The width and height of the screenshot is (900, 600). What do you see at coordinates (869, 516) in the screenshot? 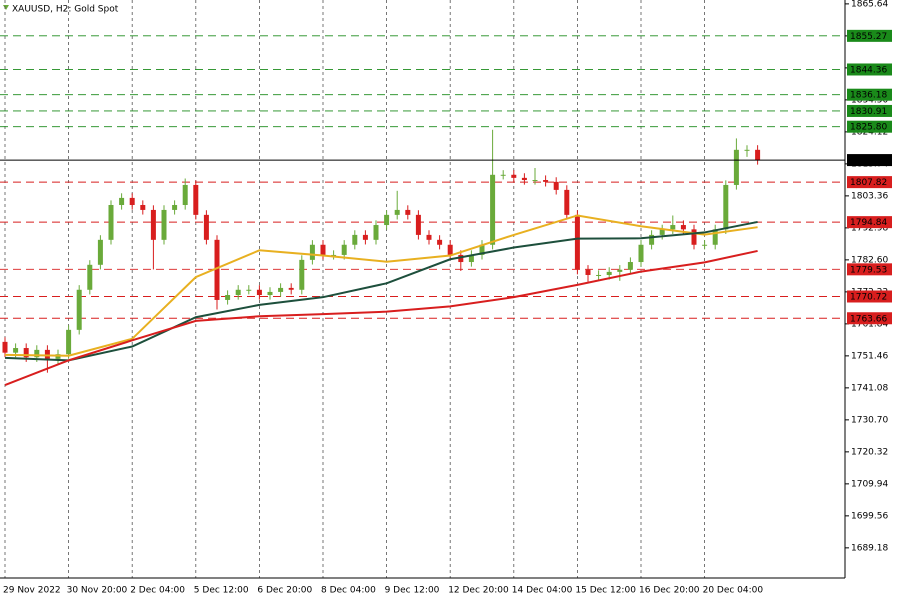
I see `y-tick-label: 1699.56` at bounding box center [869, 516].